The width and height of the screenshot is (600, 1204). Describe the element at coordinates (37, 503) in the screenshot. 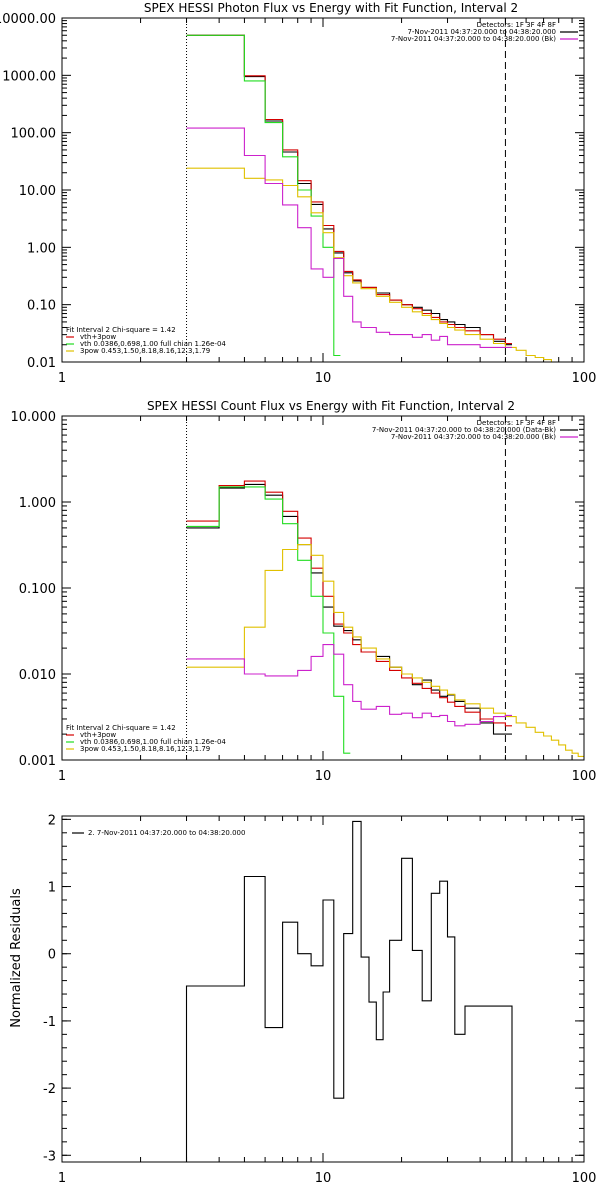

I see `y-tick-label: 1.000` at that location.